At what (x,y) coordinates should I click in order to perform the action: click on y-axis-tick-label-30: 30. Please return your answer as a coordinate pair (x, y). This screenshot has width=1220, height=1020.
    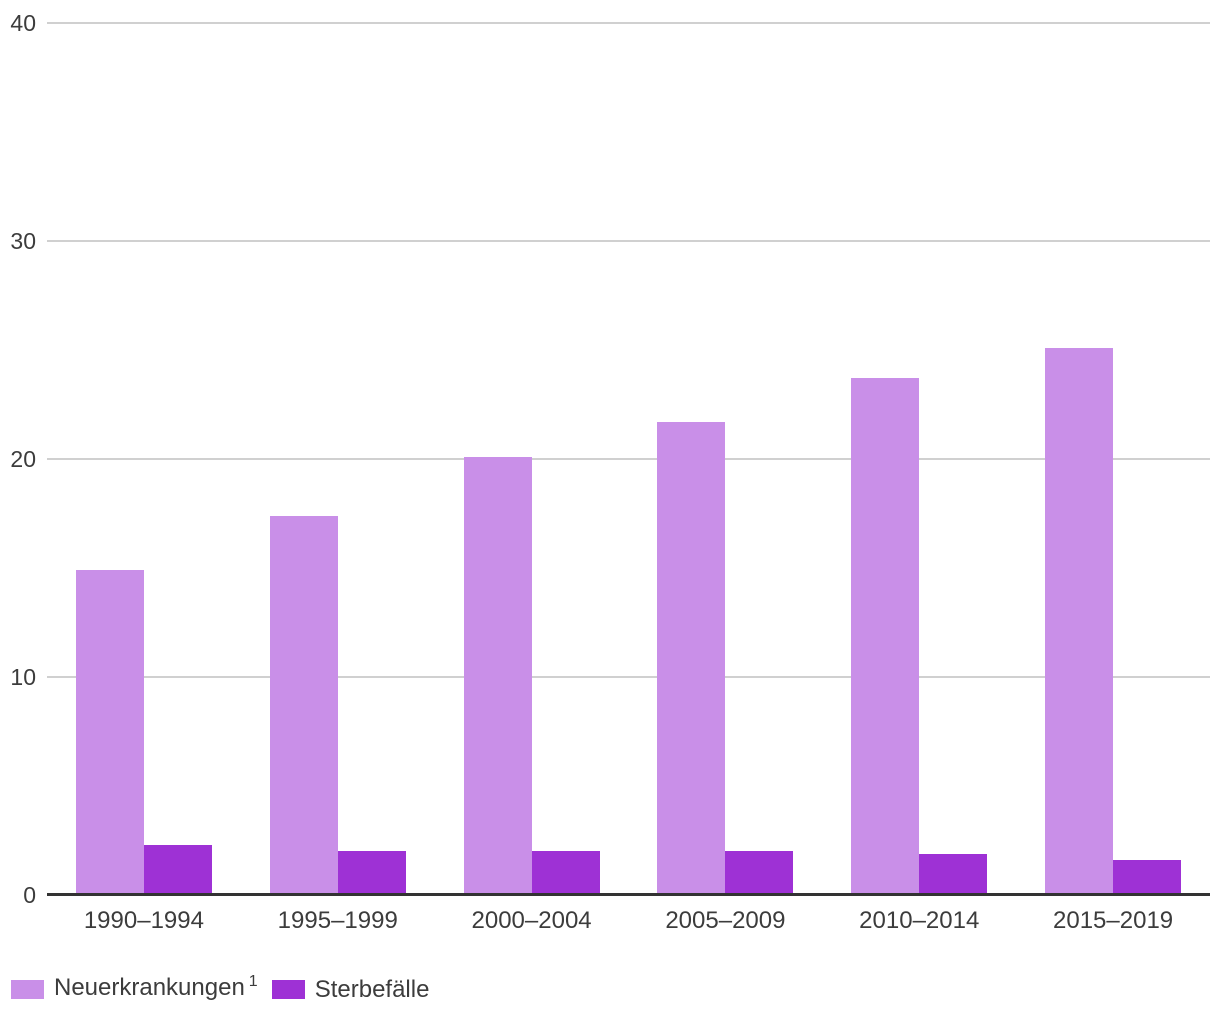
    Looking at the image, I should click on (23, 241).